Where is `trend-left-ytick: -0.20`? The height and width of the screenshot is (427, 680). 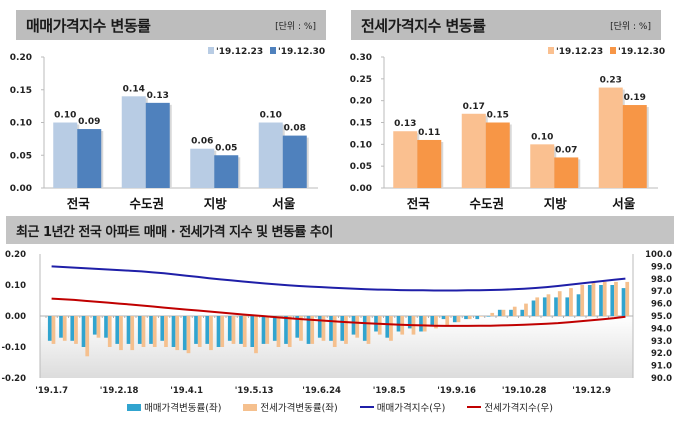 trend-left-ytick: -0.20 is located at coordinates (14, 379).